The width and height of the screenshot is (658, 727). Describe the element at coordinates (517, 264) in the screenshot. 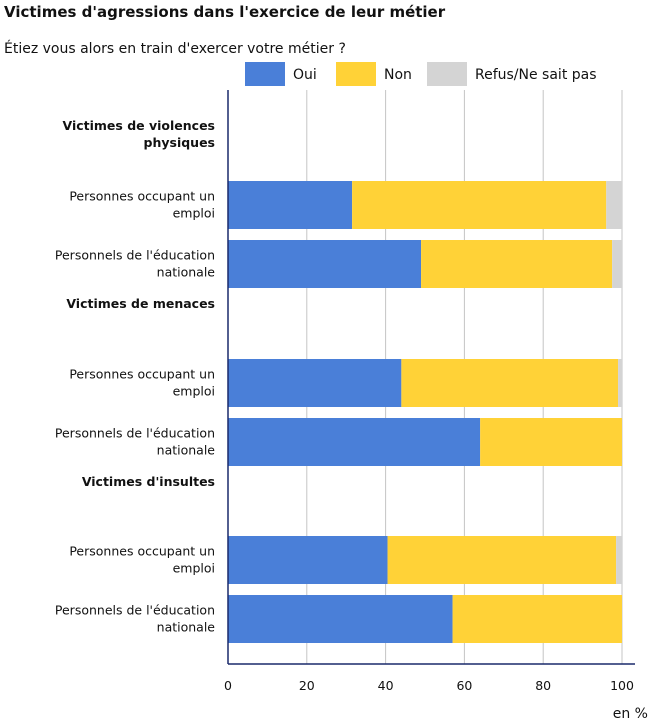

I see `bar-1-2-non` at that location.